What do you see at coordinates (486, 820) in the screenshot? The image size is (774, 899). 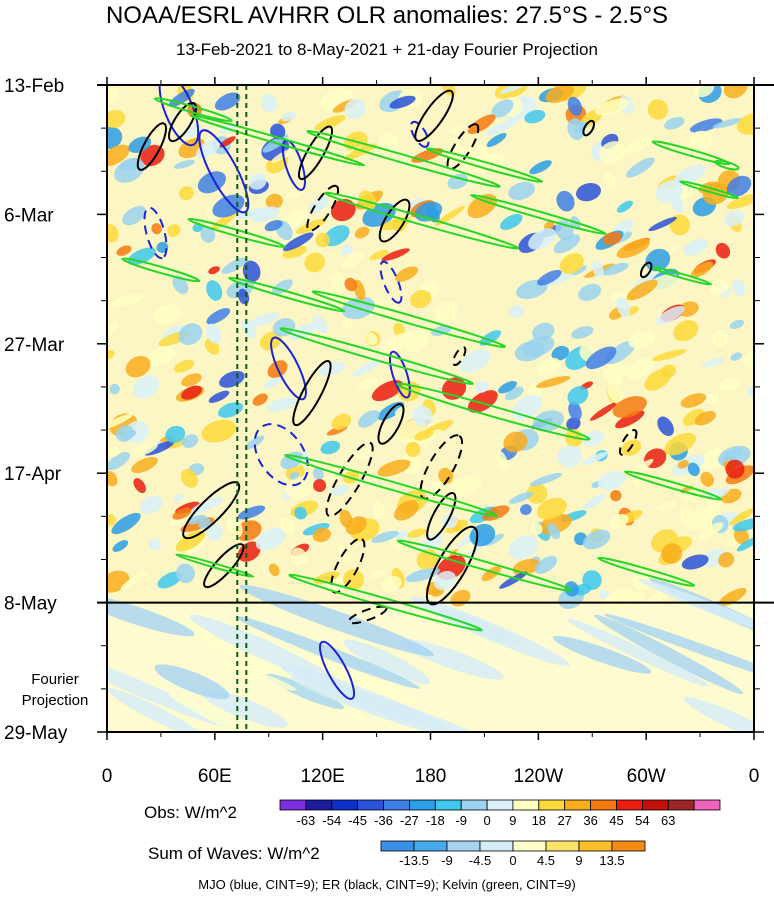 I see `colorbar-level-label: 0` at bounding box center [486, 820].